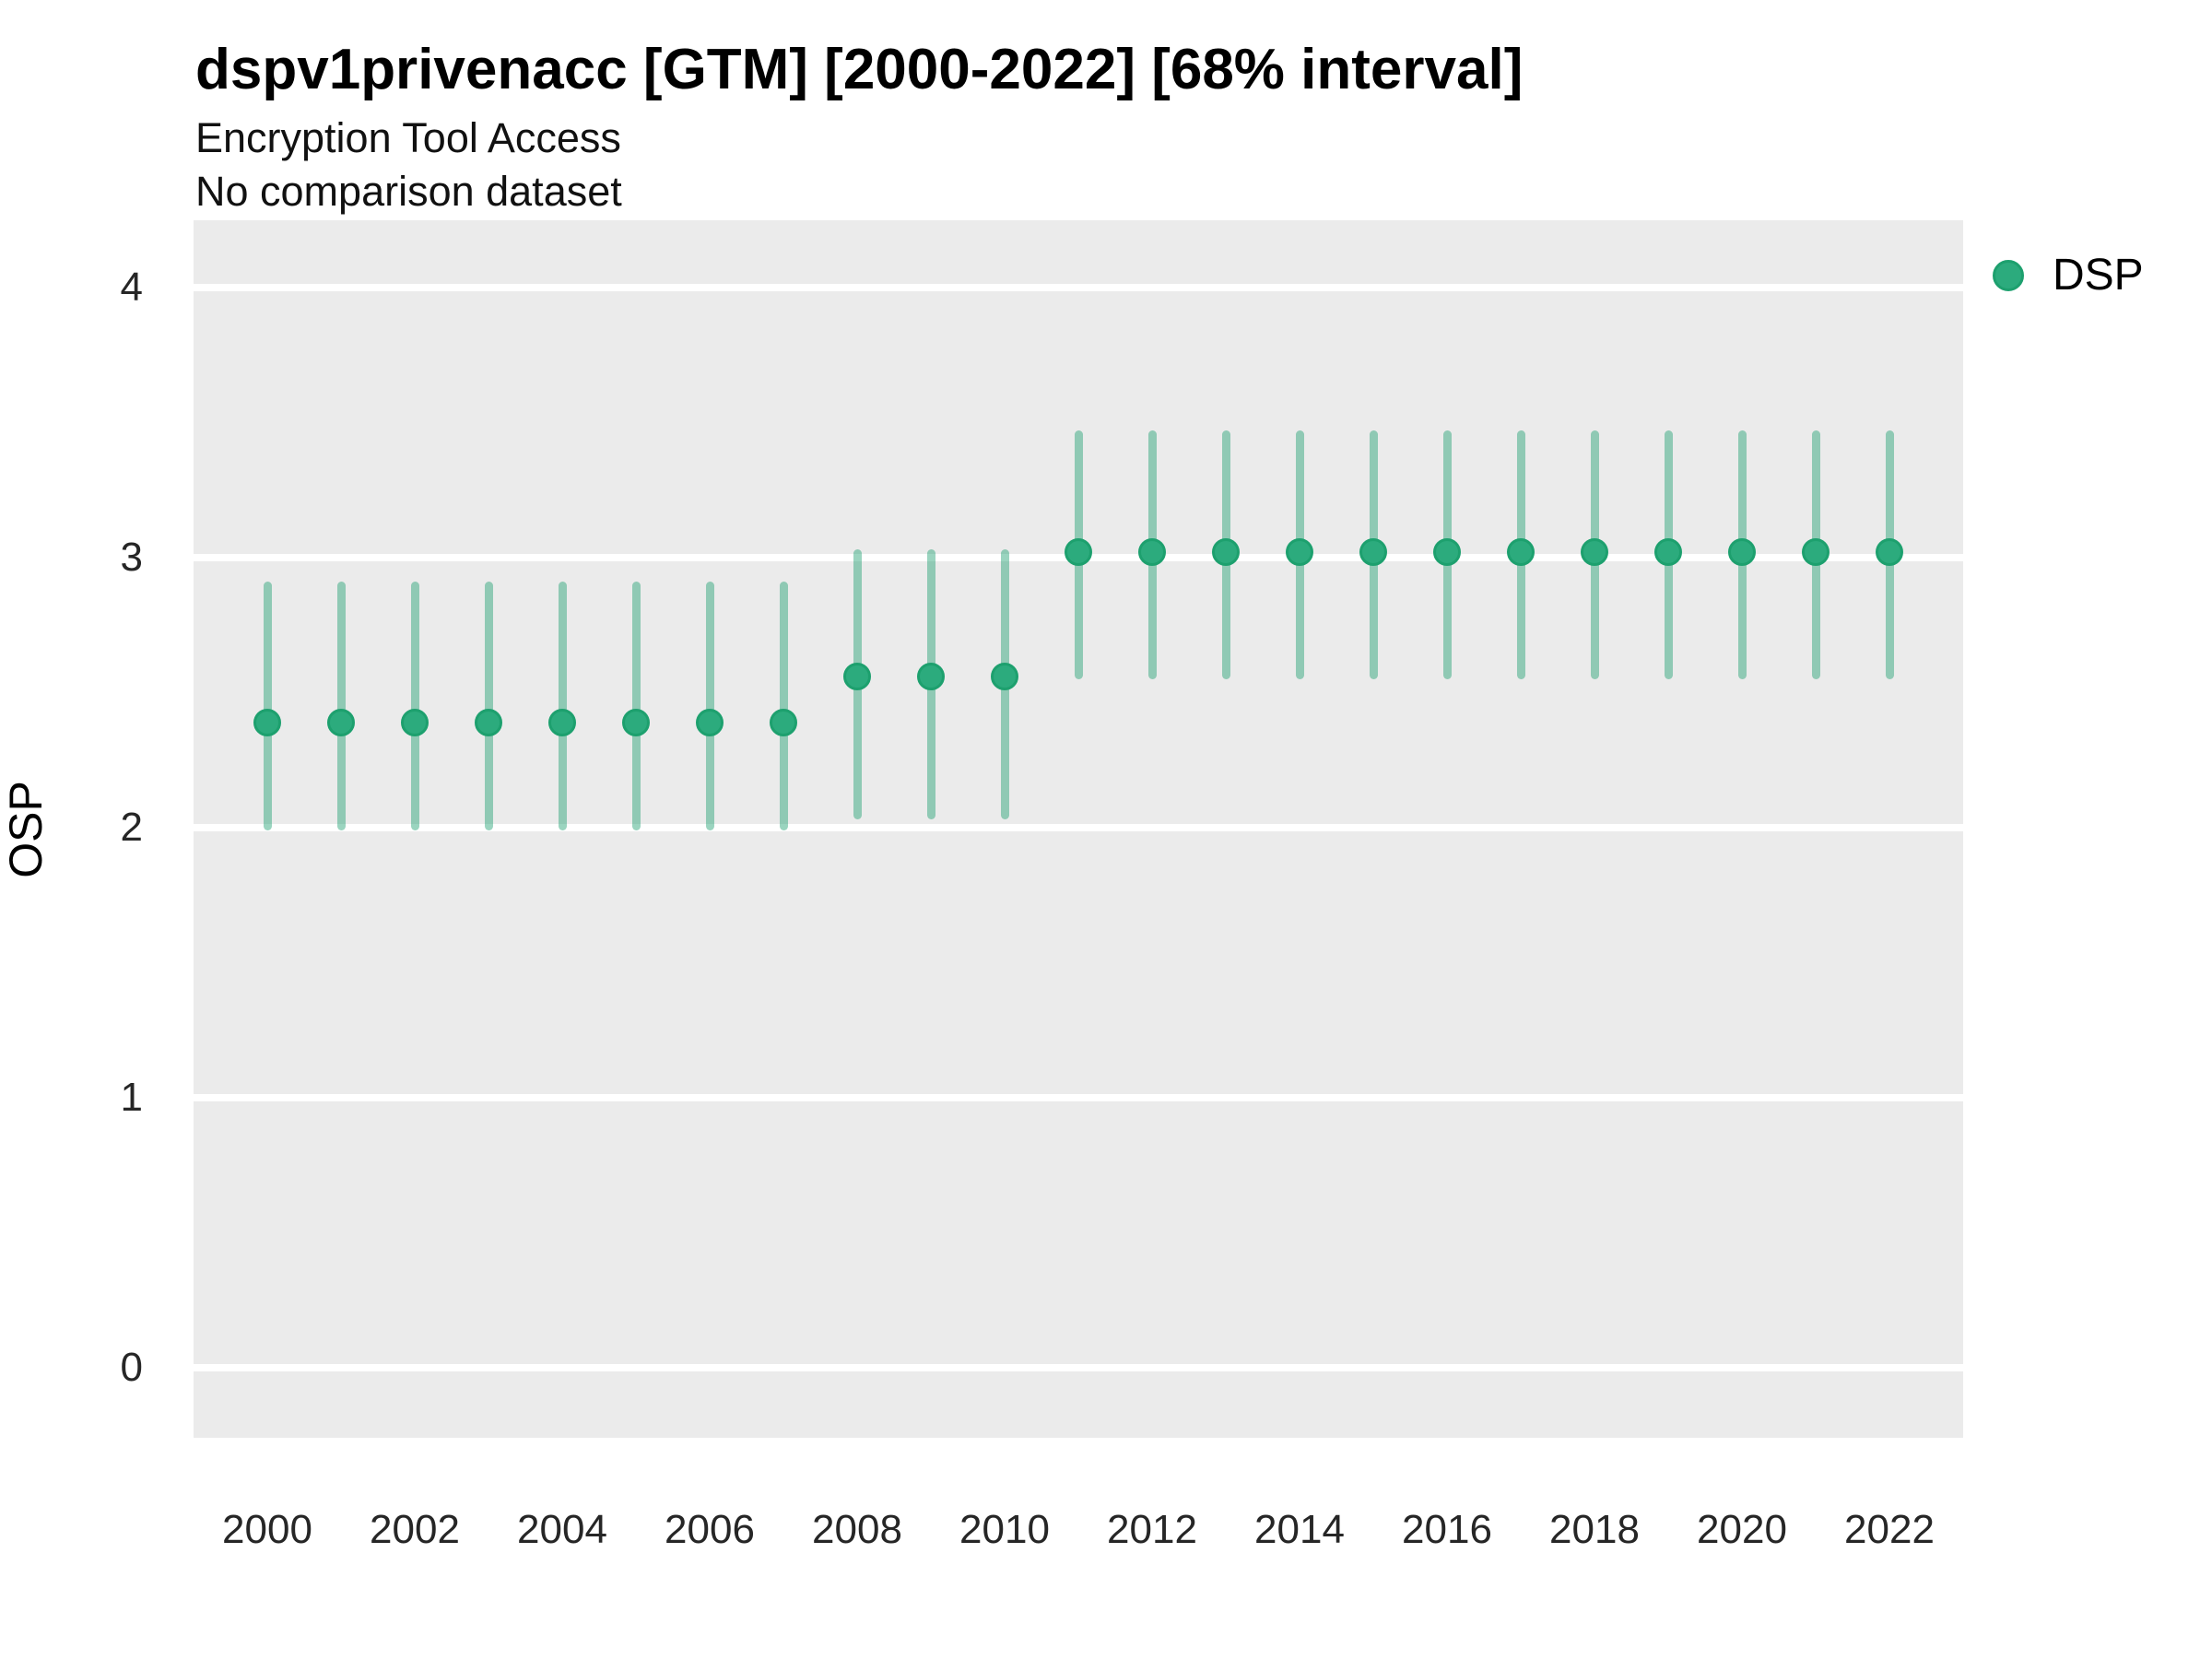 The height and width of the screenshot is (1659, 2212). I want to click on x-tick-label: 2000, so click(267, 1529).